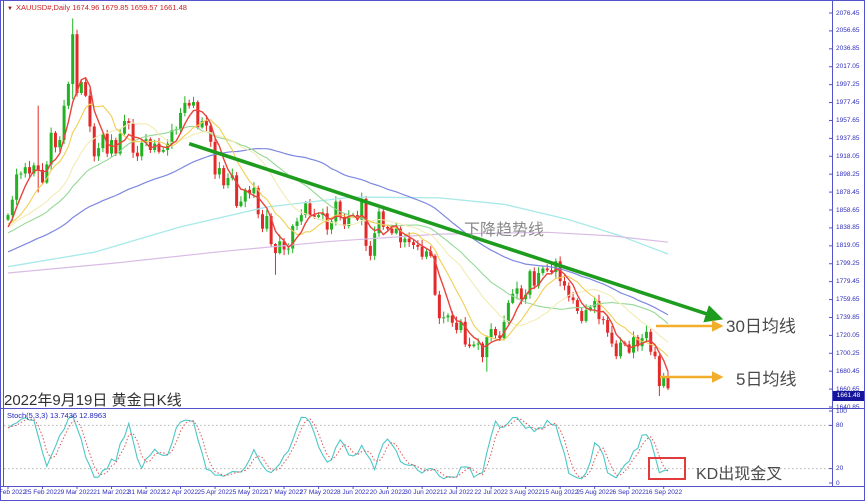 The height and width of the screenshot is (501, 865). What do you see at coordinates (766, 379) in the screenshot?
I see `annotation-ma5: 5日均线` at bounding box center [766, 379].